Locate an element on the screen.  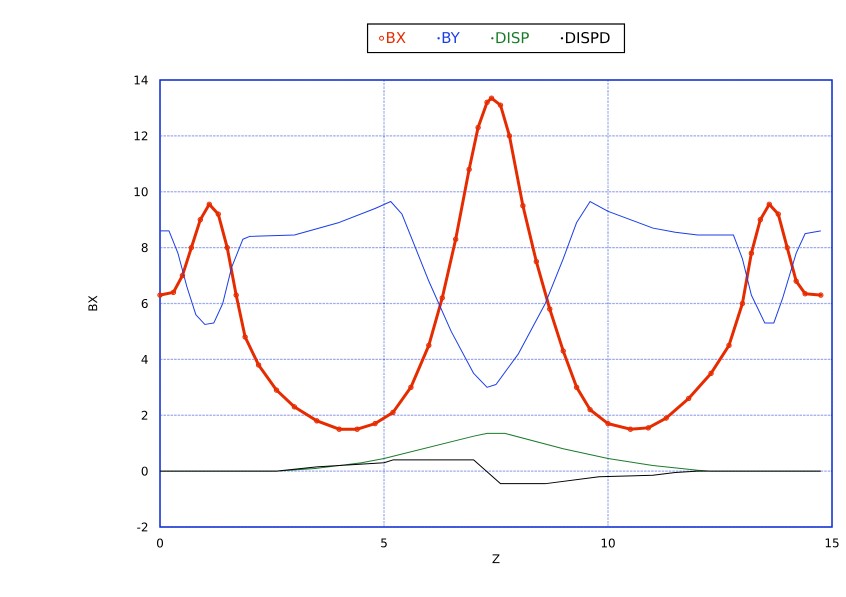
legend-label: DISP is located at coordinates (512, 38).